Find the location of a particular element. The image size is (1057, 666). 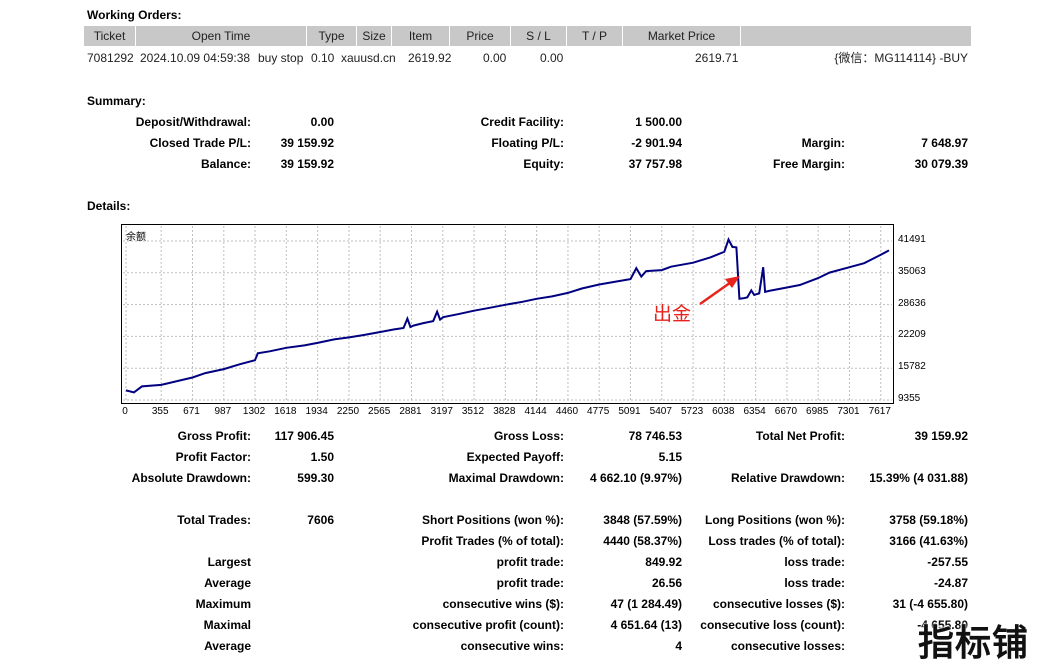

long-positions-label: Long Positions (won %): is located at coordinates (775, 520).